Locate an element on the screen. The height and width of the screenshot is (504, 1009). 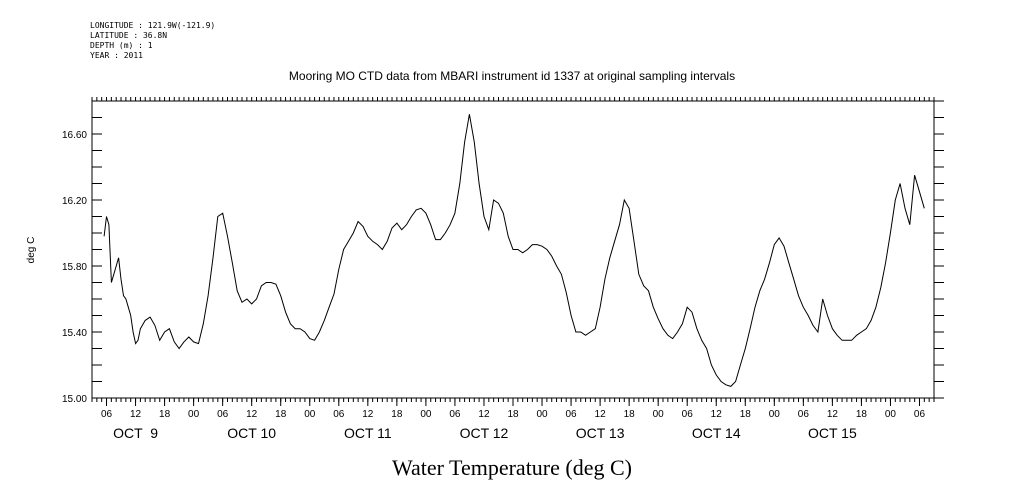
y-tick-label: 16.60 is located at coordinates (74, 135).